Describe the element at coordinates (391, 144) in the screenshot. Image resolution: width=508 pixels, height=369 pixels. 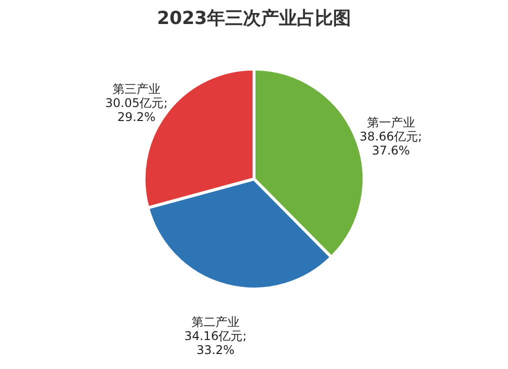
I see `data-label: 38.66亿元; 37.6%` at that location.